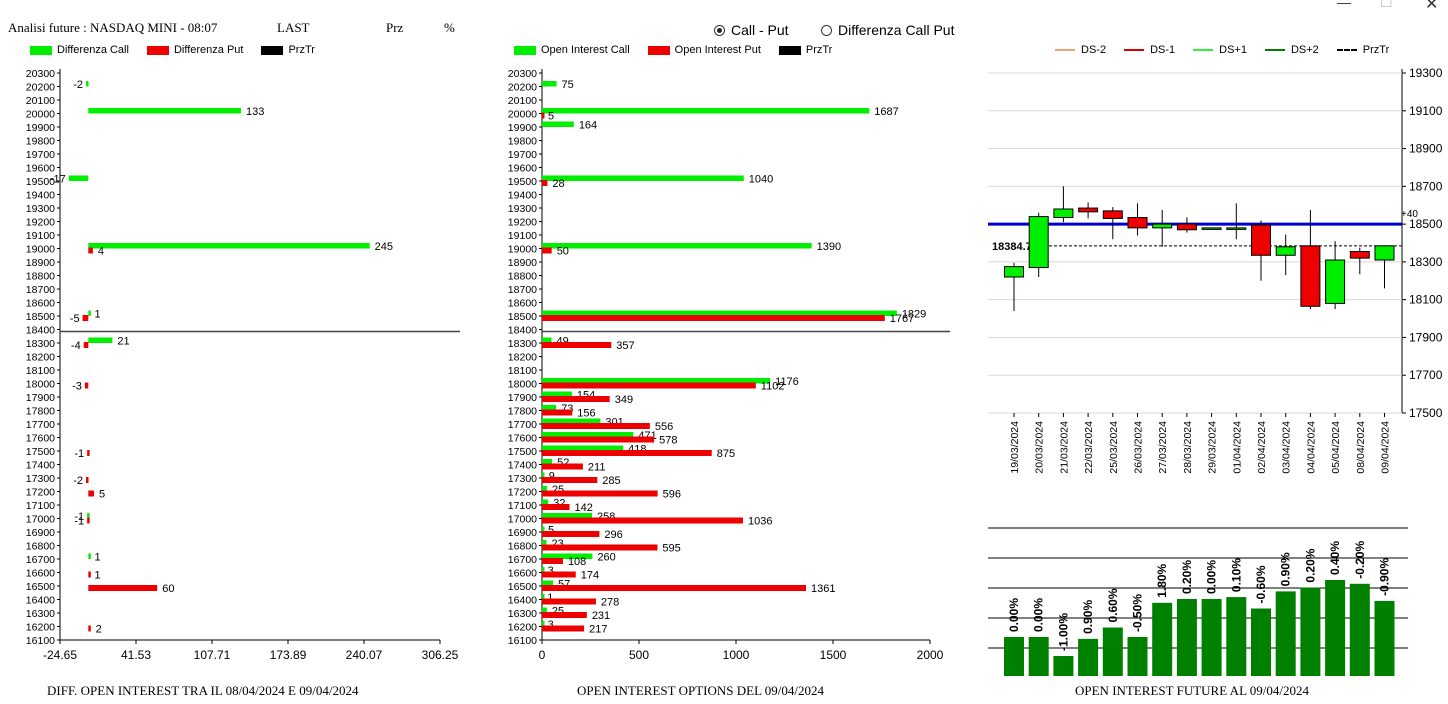 The width and height of the screenshot is (1448, 704). I want to click on legend-label: Differenza Call, so click(93, 50).